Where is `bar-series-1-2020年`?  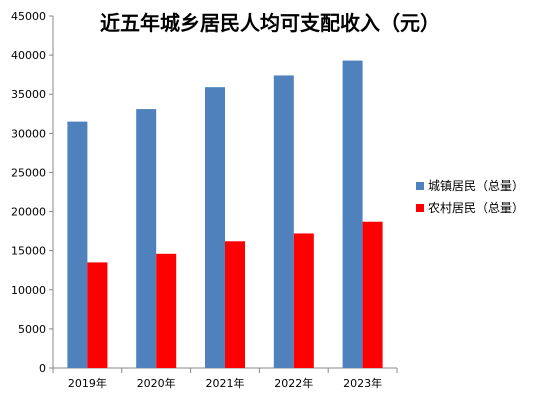 bar-series-1-2020年 is located at coordinates (146, 238).